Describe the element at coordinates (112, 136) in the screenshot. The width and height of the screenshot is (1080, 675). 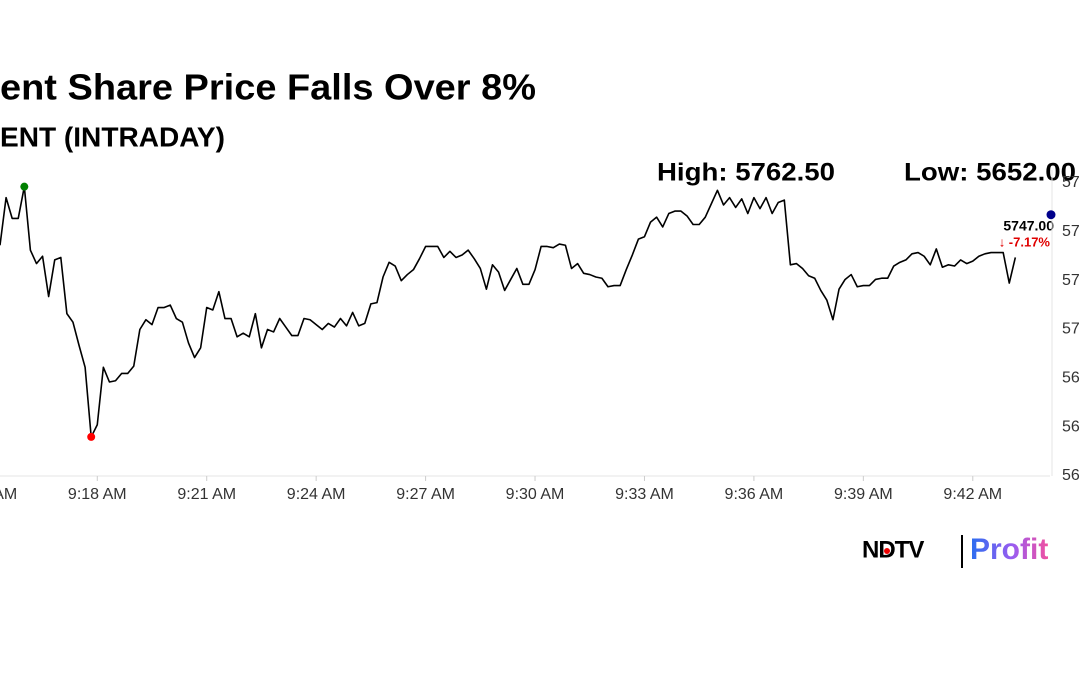
I see `chart-subtitle: ENT (INTRADAY)` at that location.